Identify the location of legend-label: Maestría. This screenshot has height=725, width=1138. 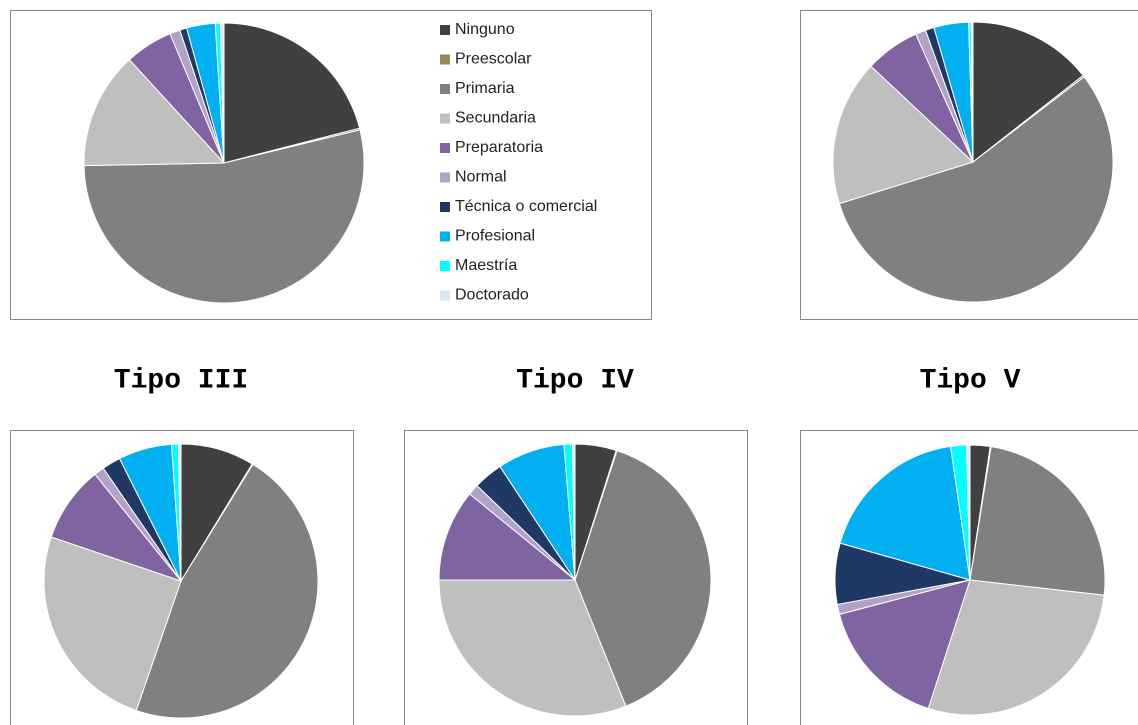
(486, 265).